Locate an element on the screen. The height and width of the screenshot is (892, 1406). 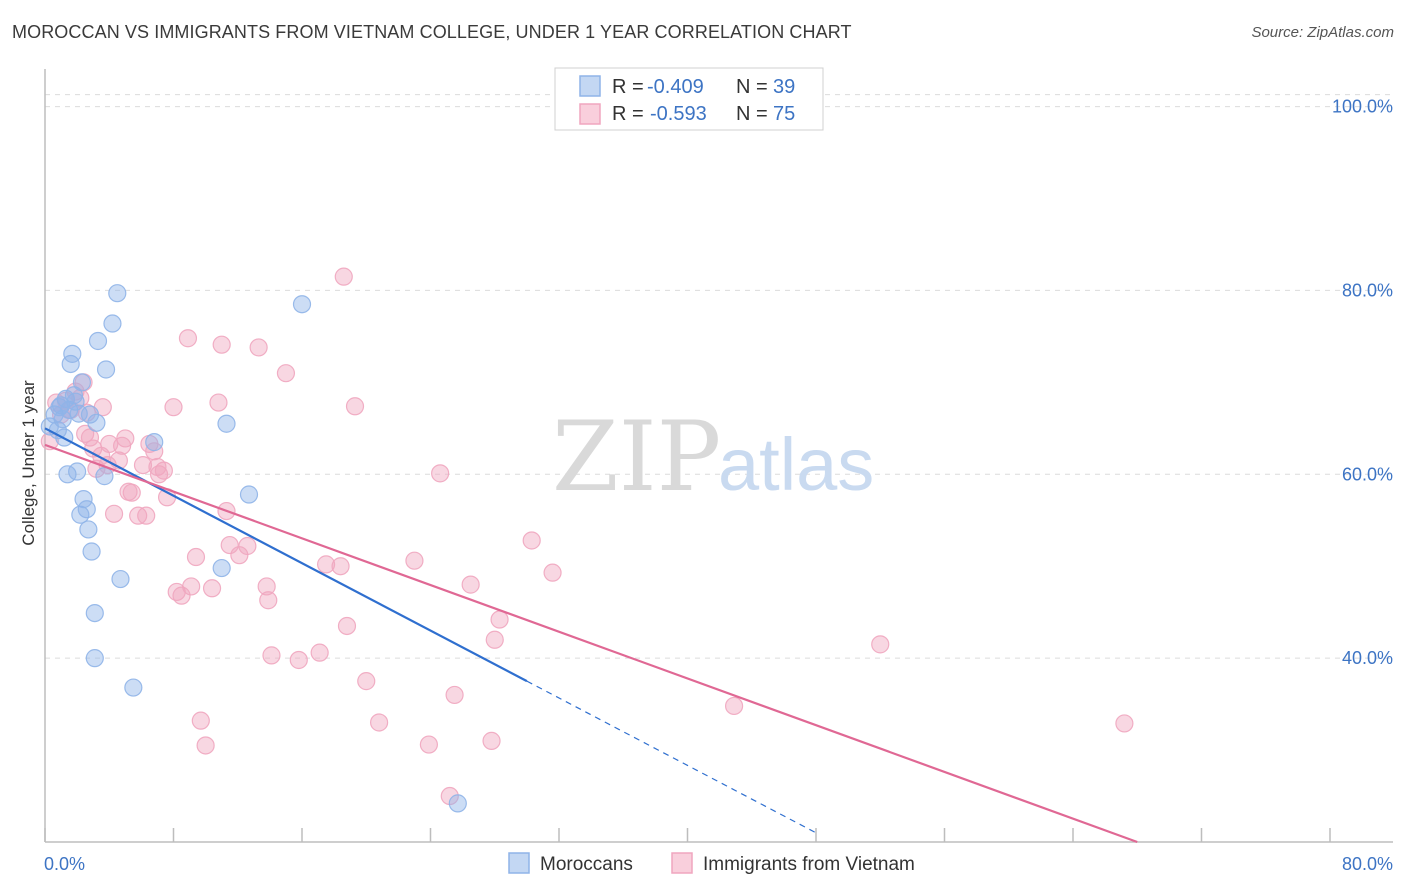
y-tick-label: 100.0% is located at coordinates (1362, 107).